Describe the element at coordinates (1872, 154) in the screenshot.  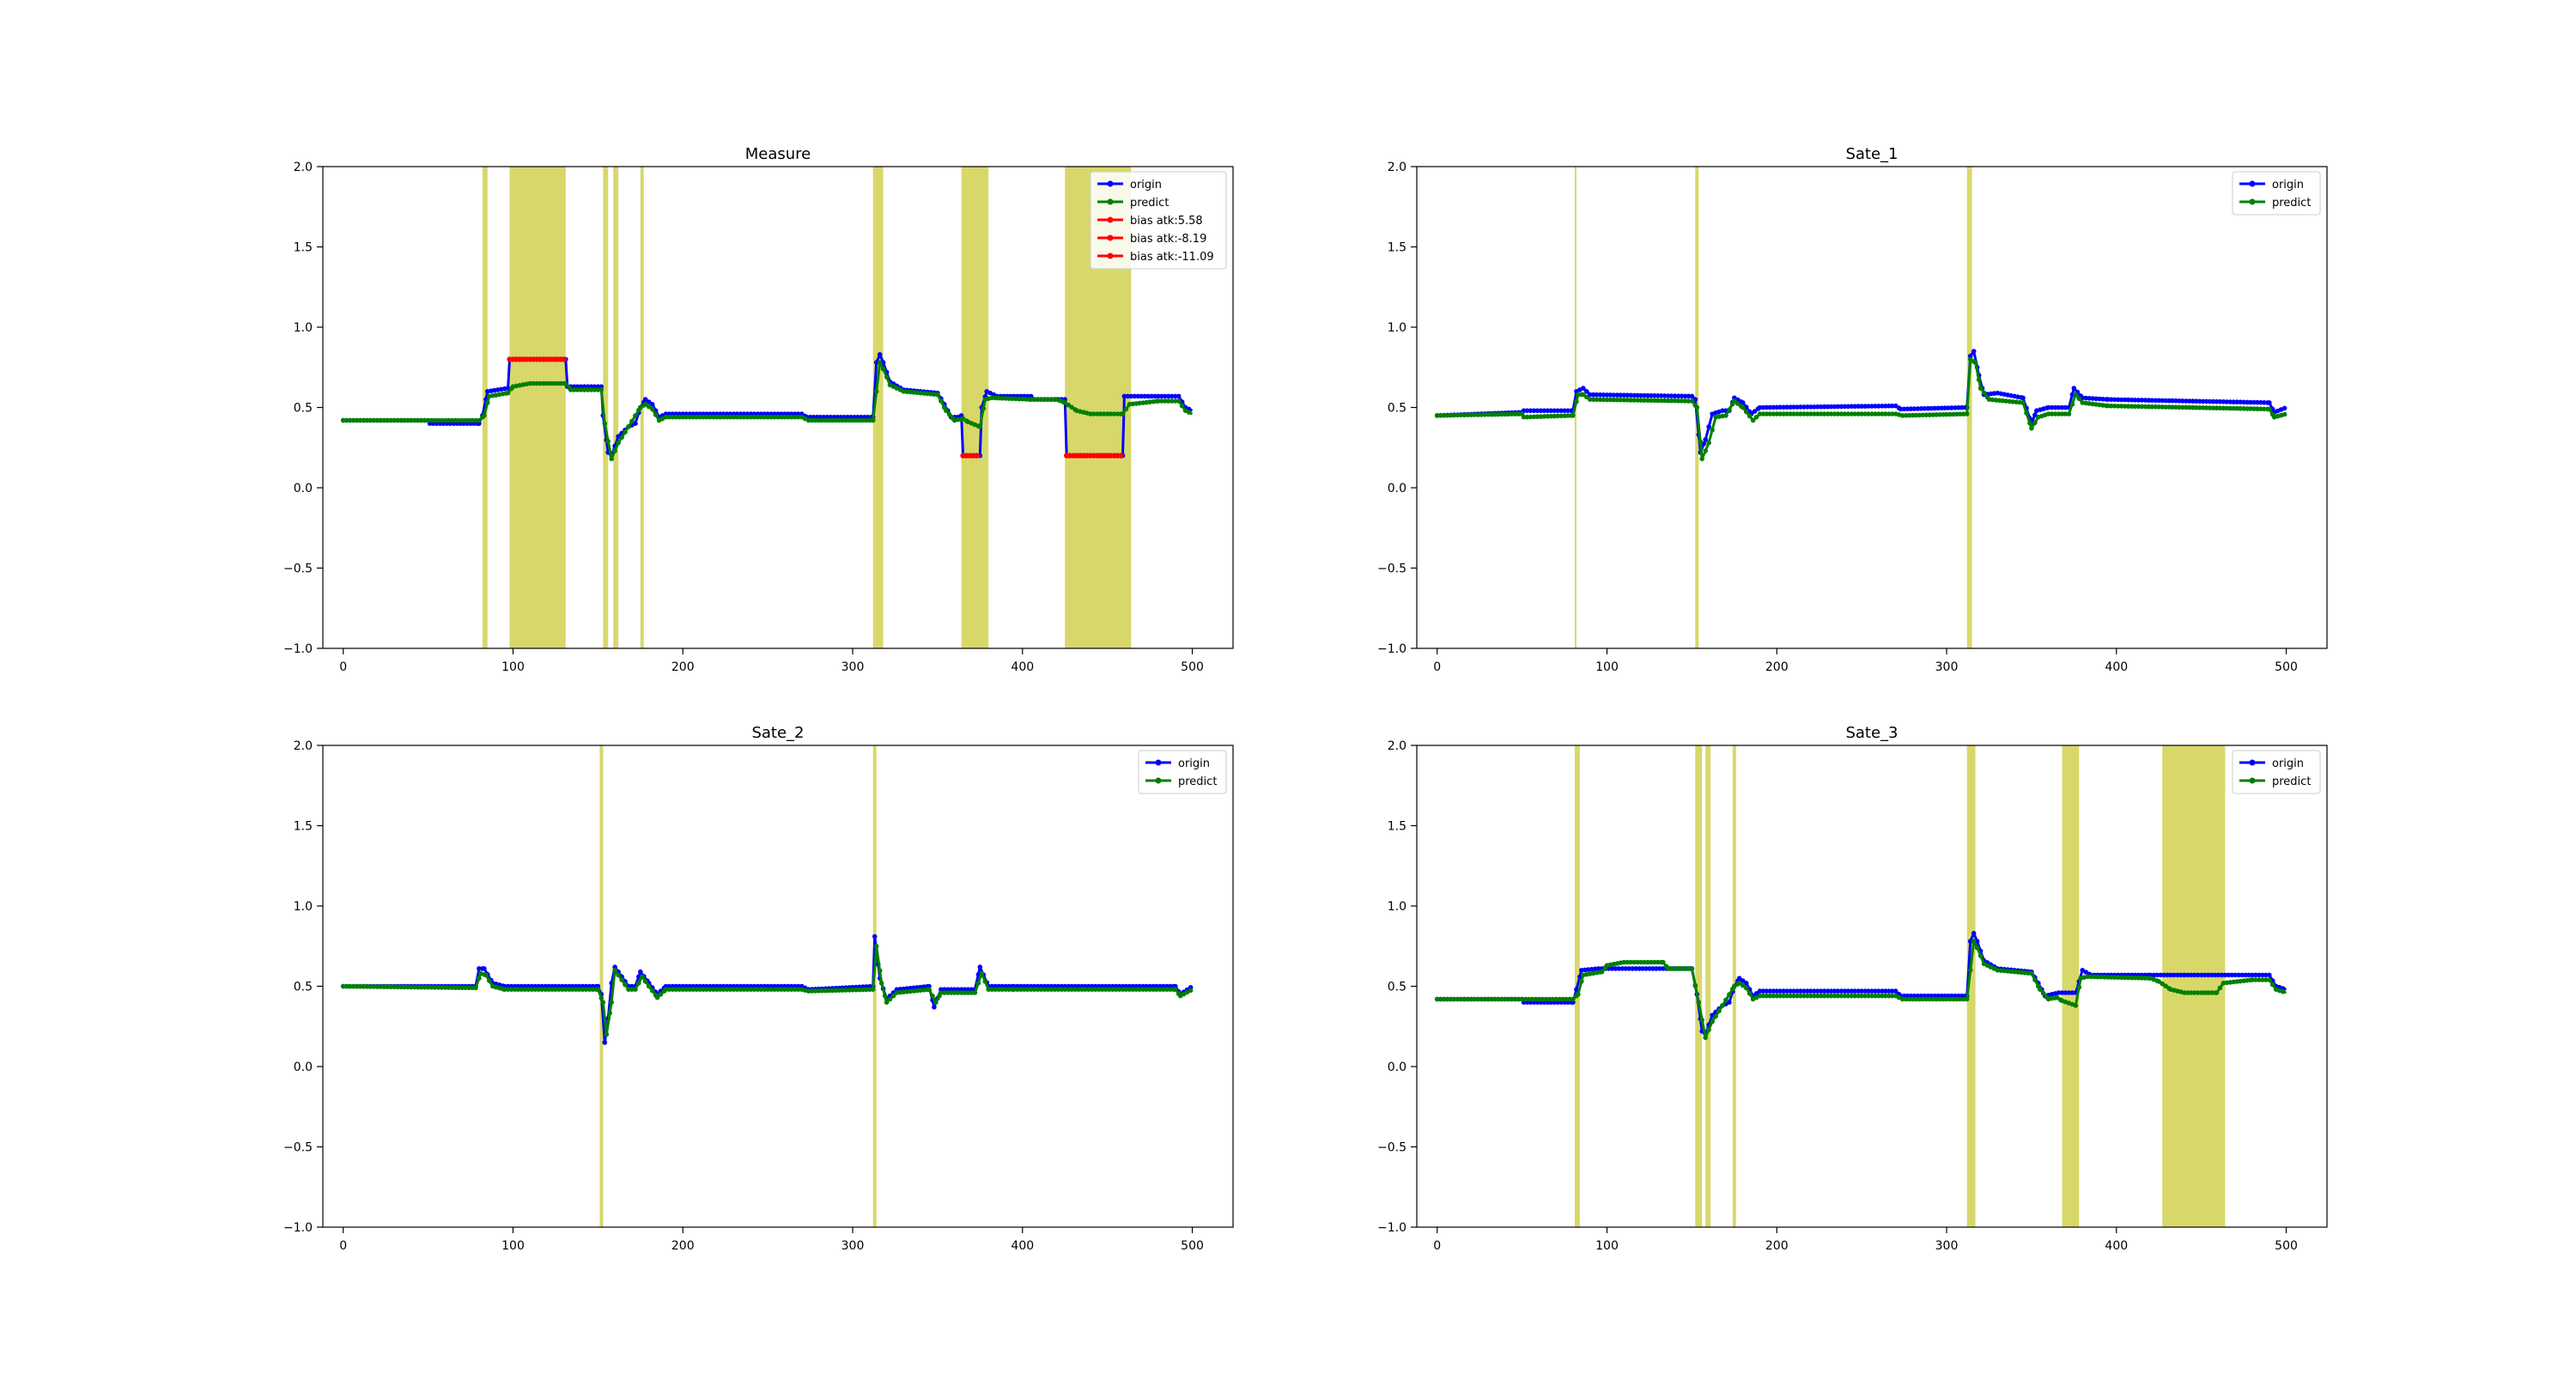
I see `chart-title: Sate_1` at that location.